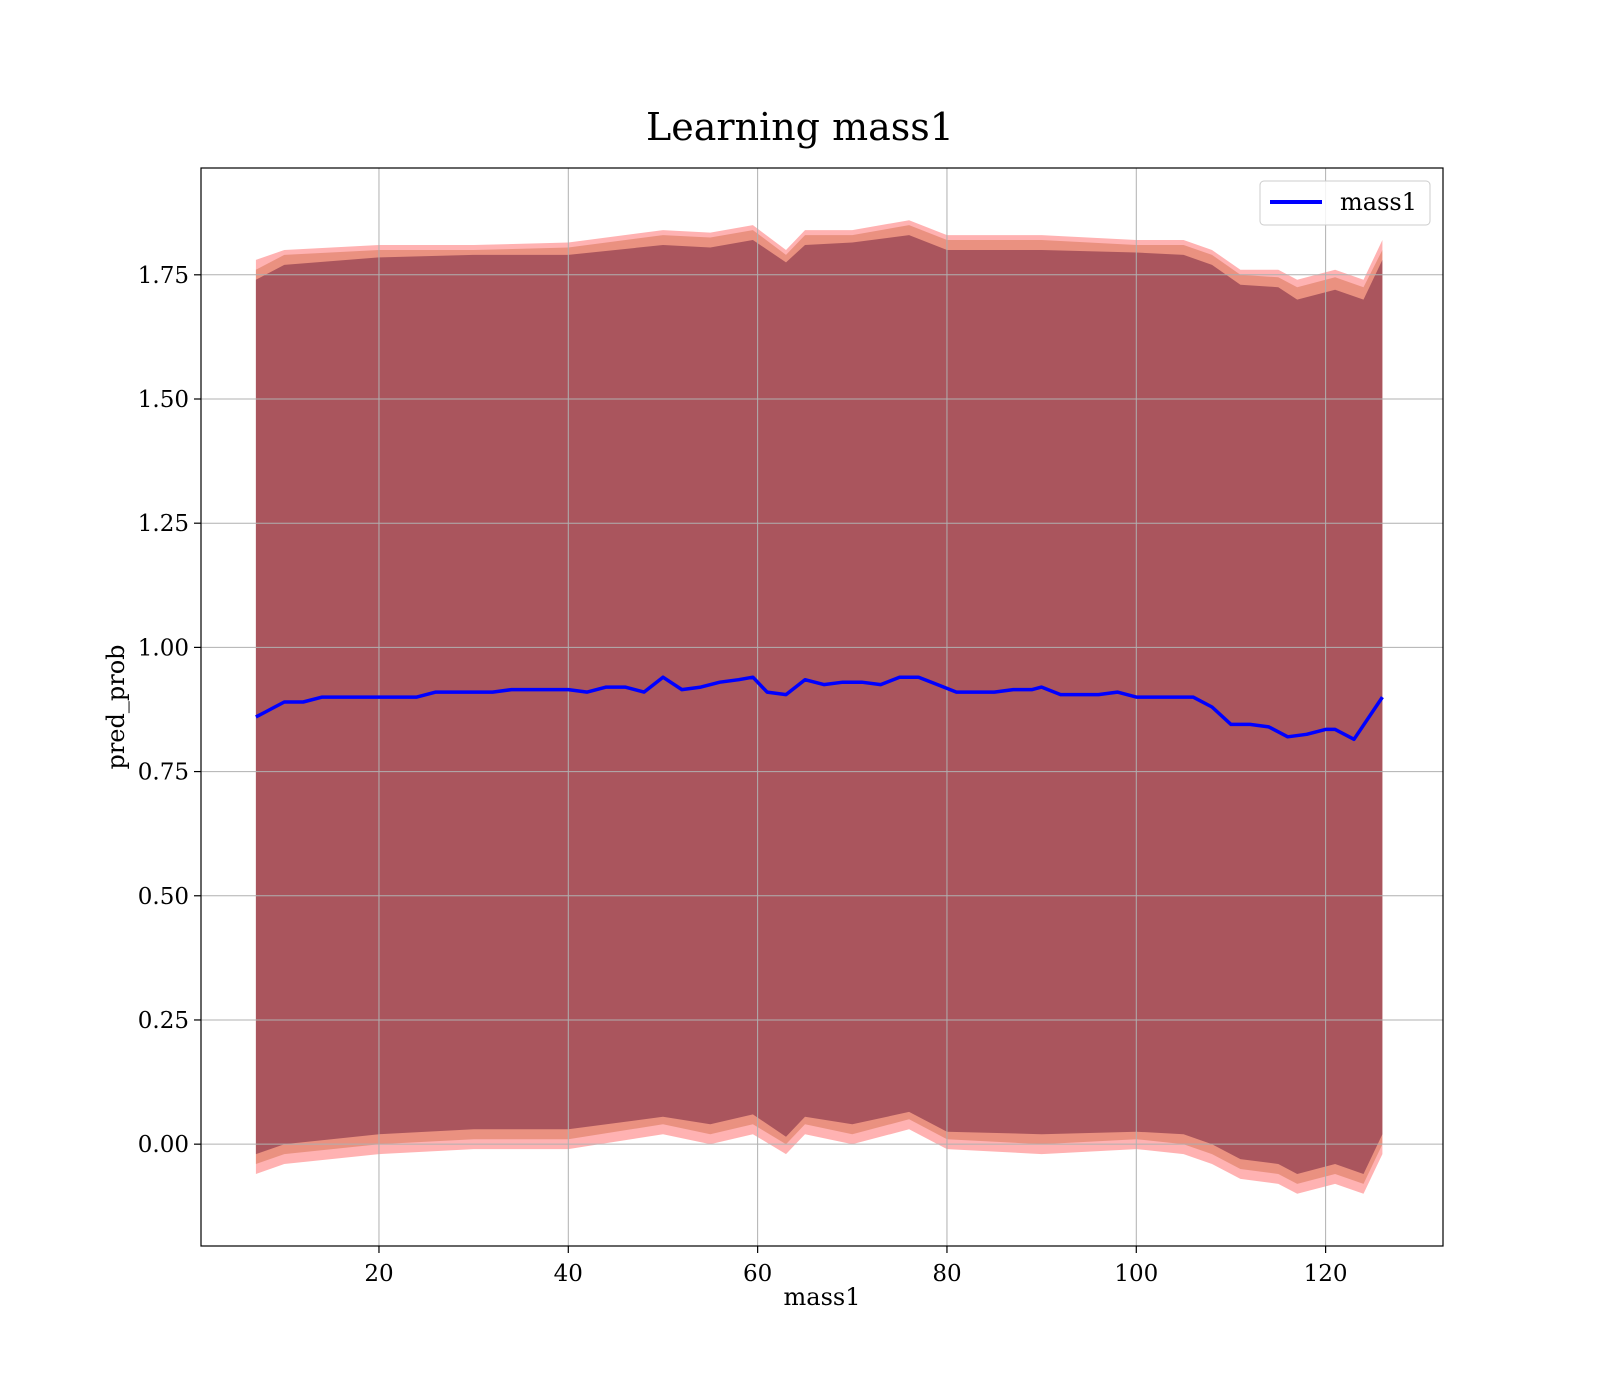 This screenshot has width=1600, height=1400. I want to click on x-axis-label: mass1, so click(822, 1297).